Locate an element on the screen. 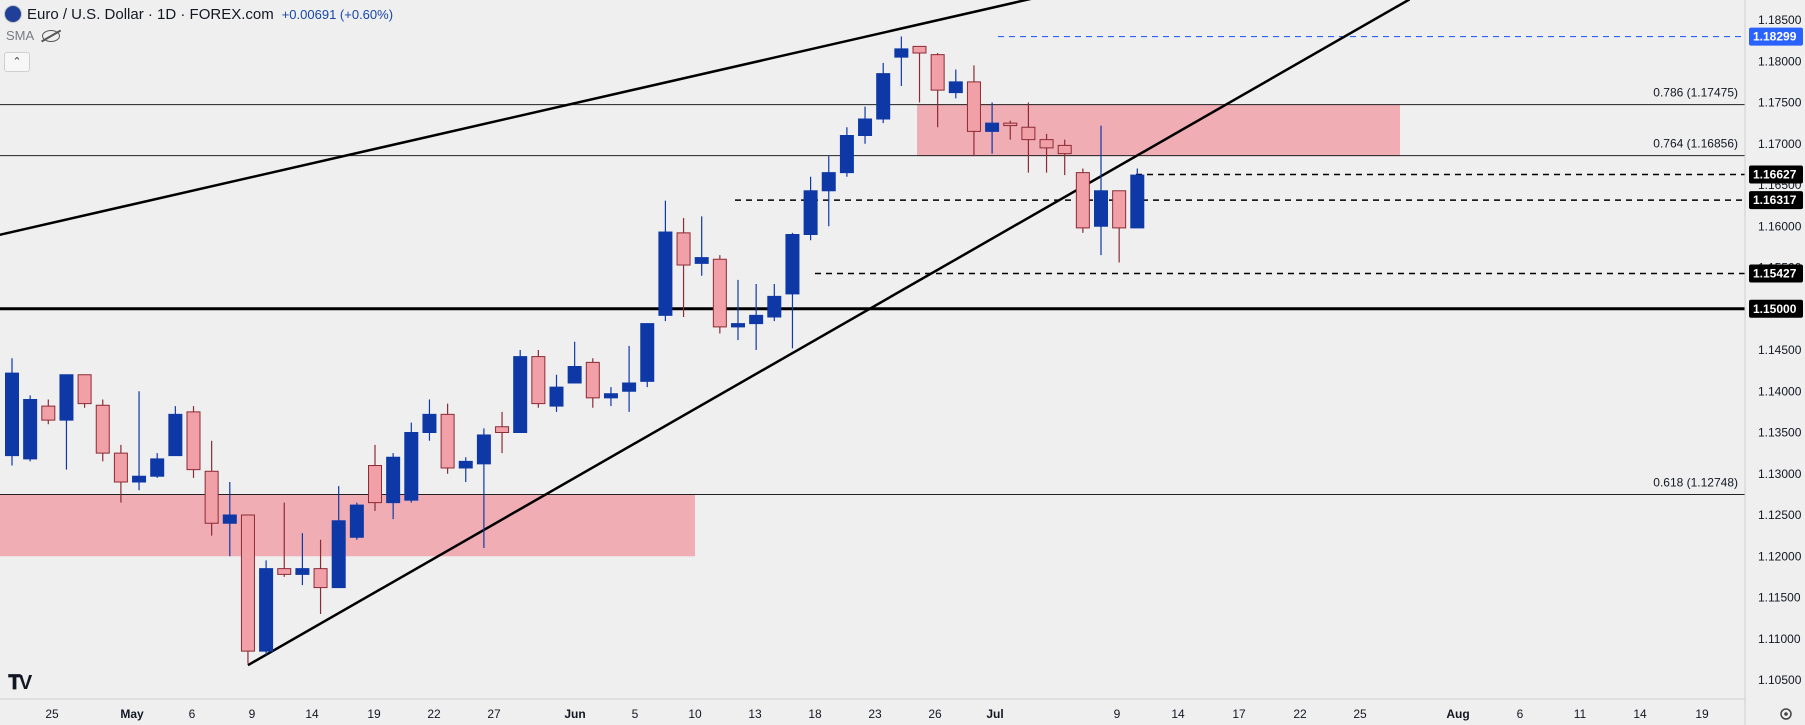  x-tick-label: Aug is located at coordinates (1457, 714).